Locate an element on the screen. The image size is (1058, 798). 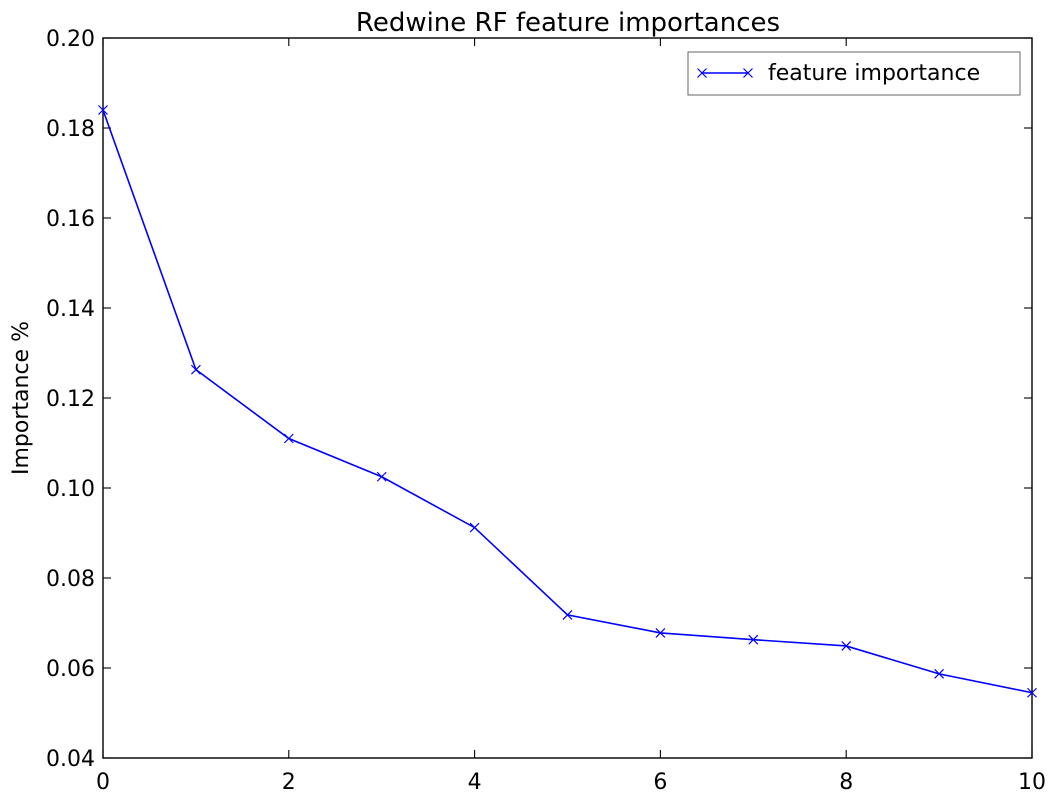
legend: feature importance is located at coordinates (854, 73).